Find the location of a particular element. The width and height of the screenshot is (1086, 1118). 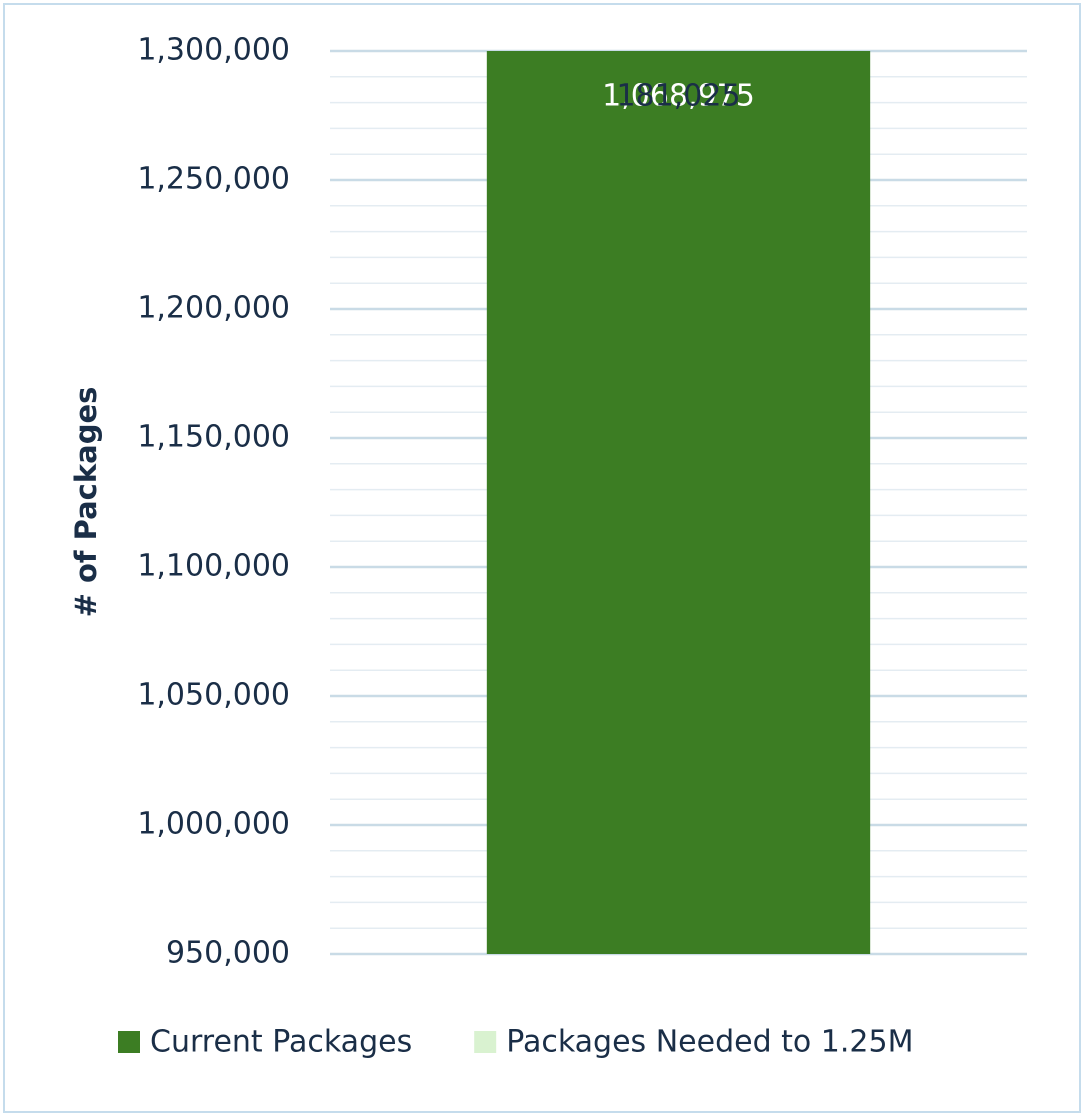

value-label: 181,025 is located at coordinates (678, 96).